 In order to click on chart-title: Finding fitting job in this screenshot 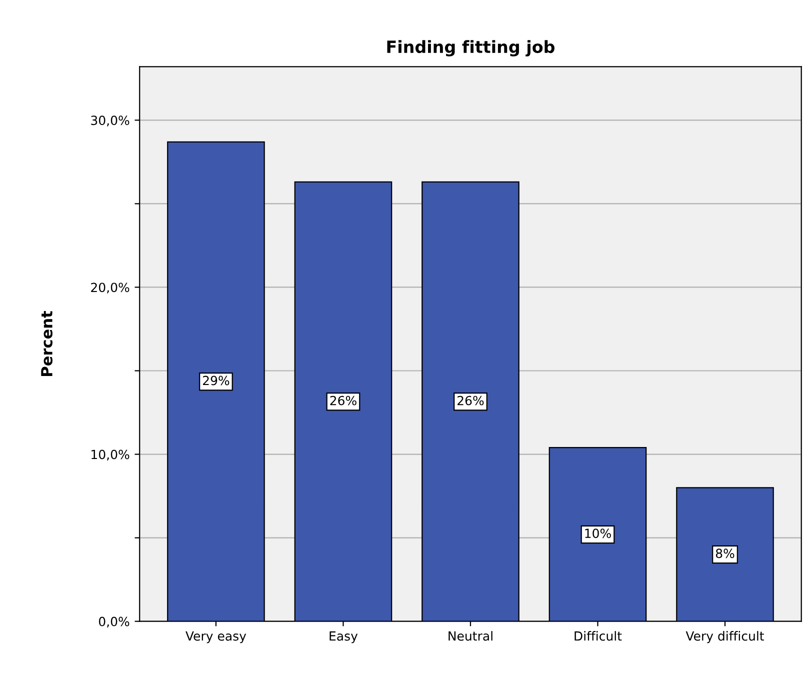, I will do `click(470, 48)`.